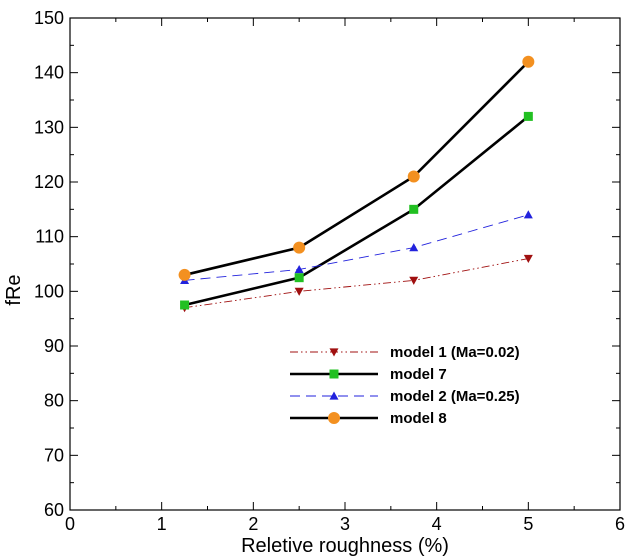 The image size is (625, 558). I want to click on x-tick-label: 2, so click(253, 524).